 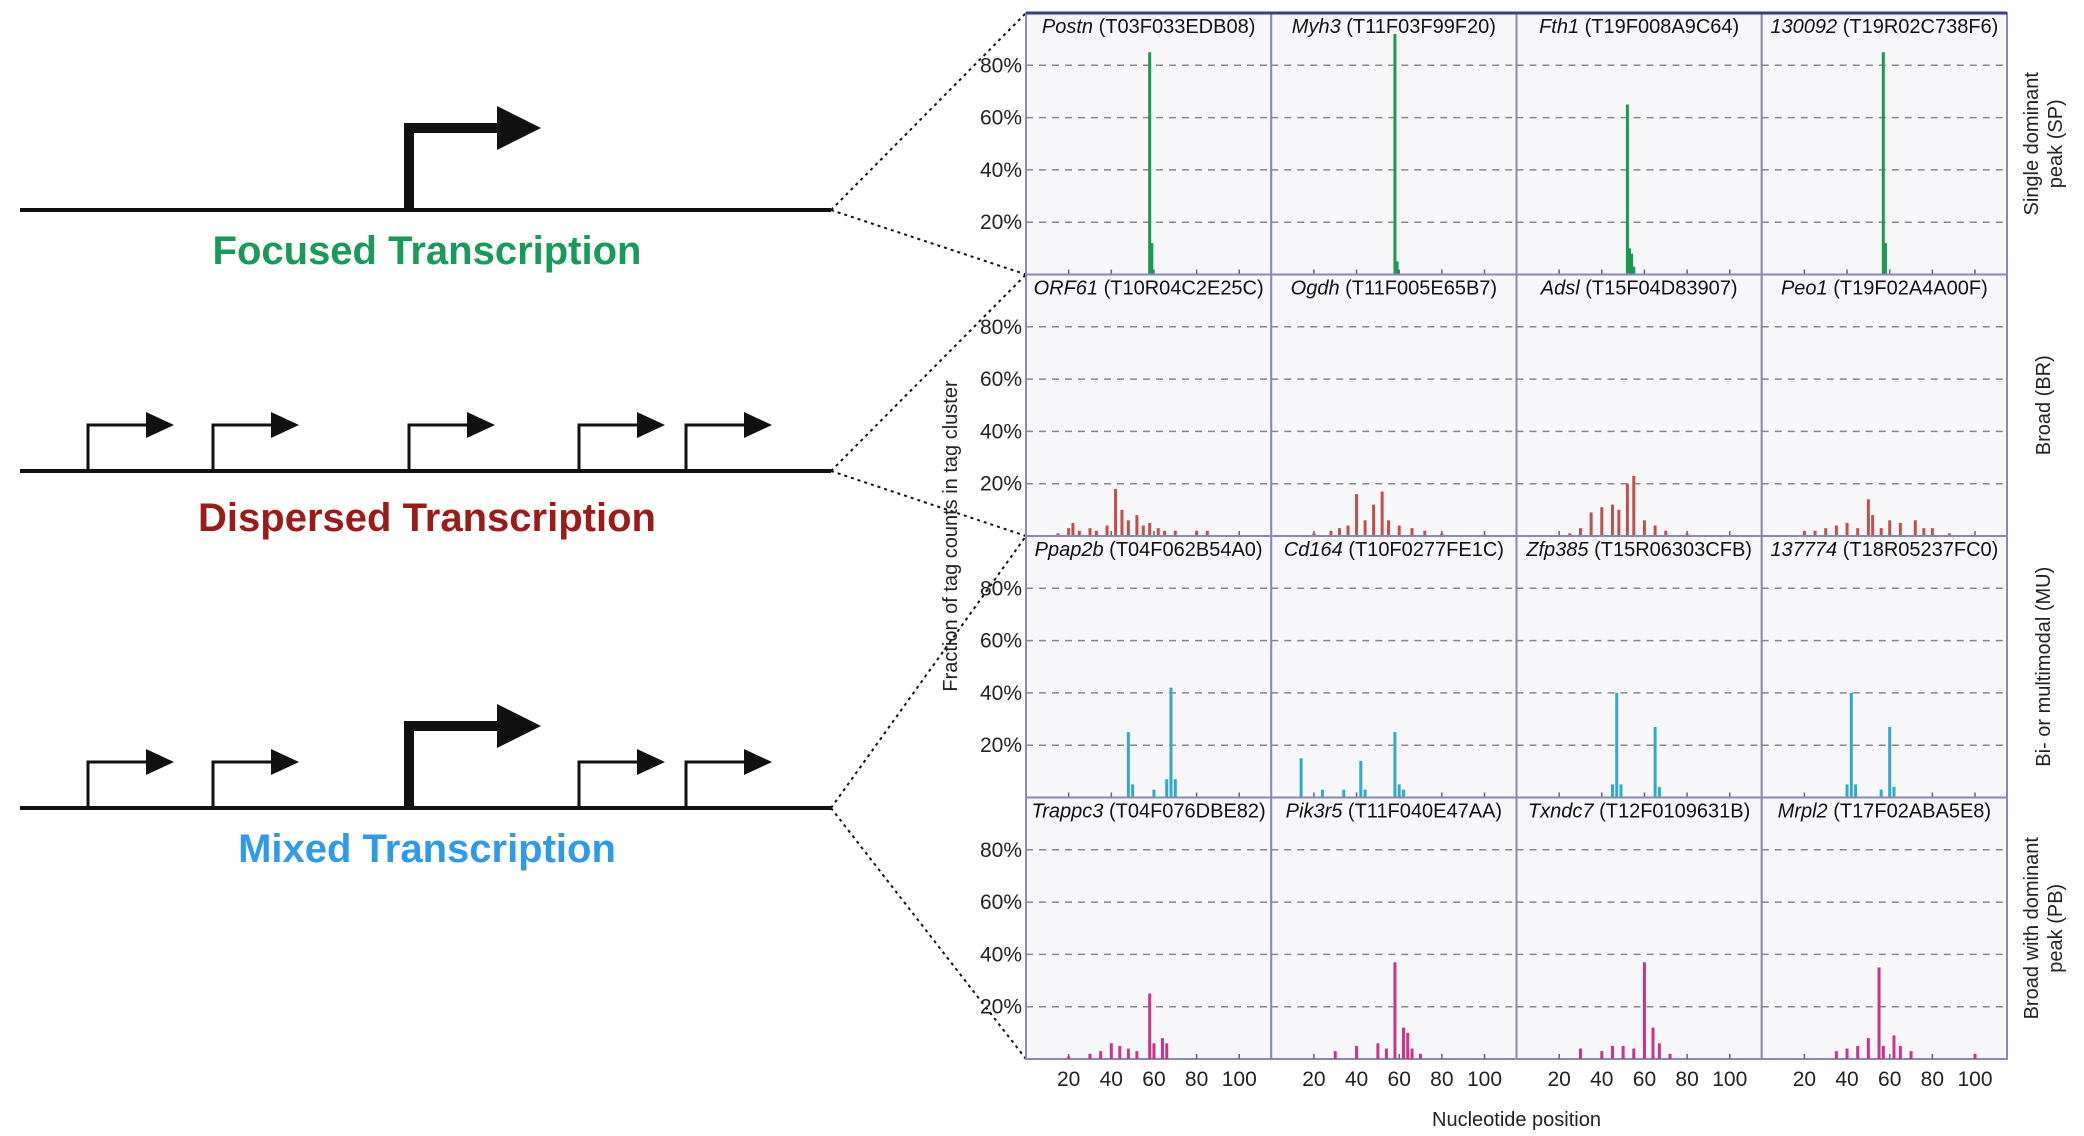 What do you see at coordinates (1673, 550) in the screenshot?
I see `cluster-id: (T15R06303CFB)` at bounding box center [1673, 550].